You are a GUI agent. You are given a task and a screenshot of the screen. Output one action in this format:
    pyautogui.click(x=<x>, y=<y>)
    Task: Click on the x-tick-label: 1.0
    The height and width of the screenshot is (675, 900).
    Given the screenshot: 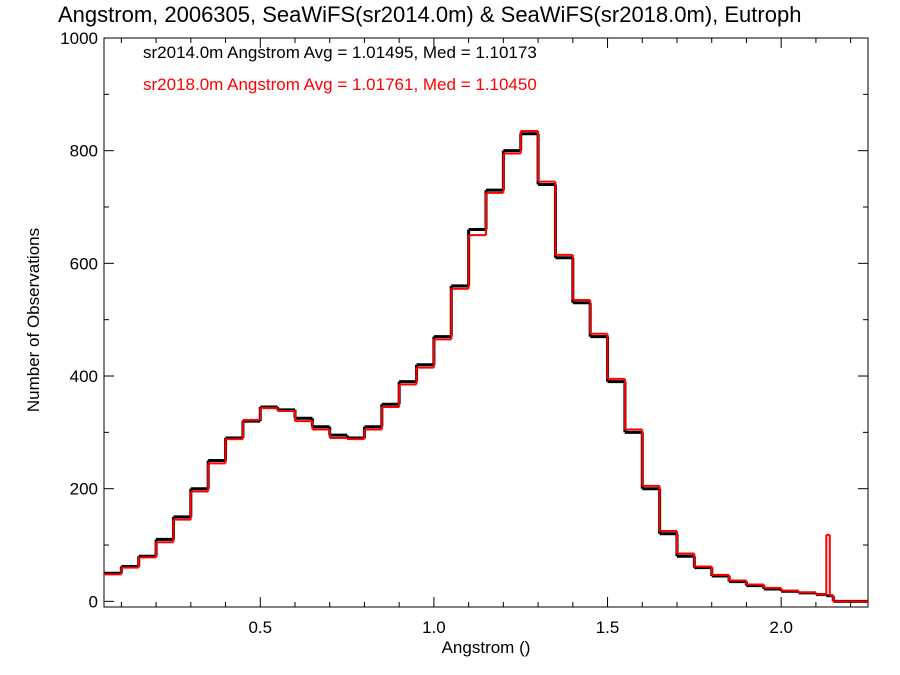 What is the action you would take?
    pyautogui.click(x=434, y=627)
    